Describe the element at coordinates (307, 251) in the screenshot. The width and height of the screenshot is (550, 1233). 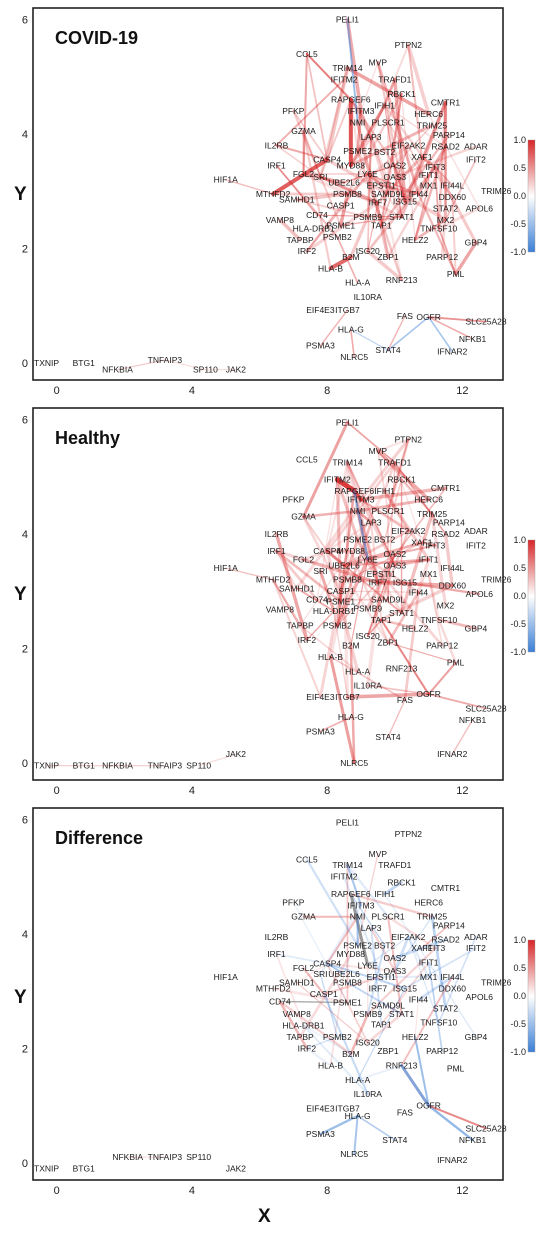
I see `node-label: IRF2` at that location.